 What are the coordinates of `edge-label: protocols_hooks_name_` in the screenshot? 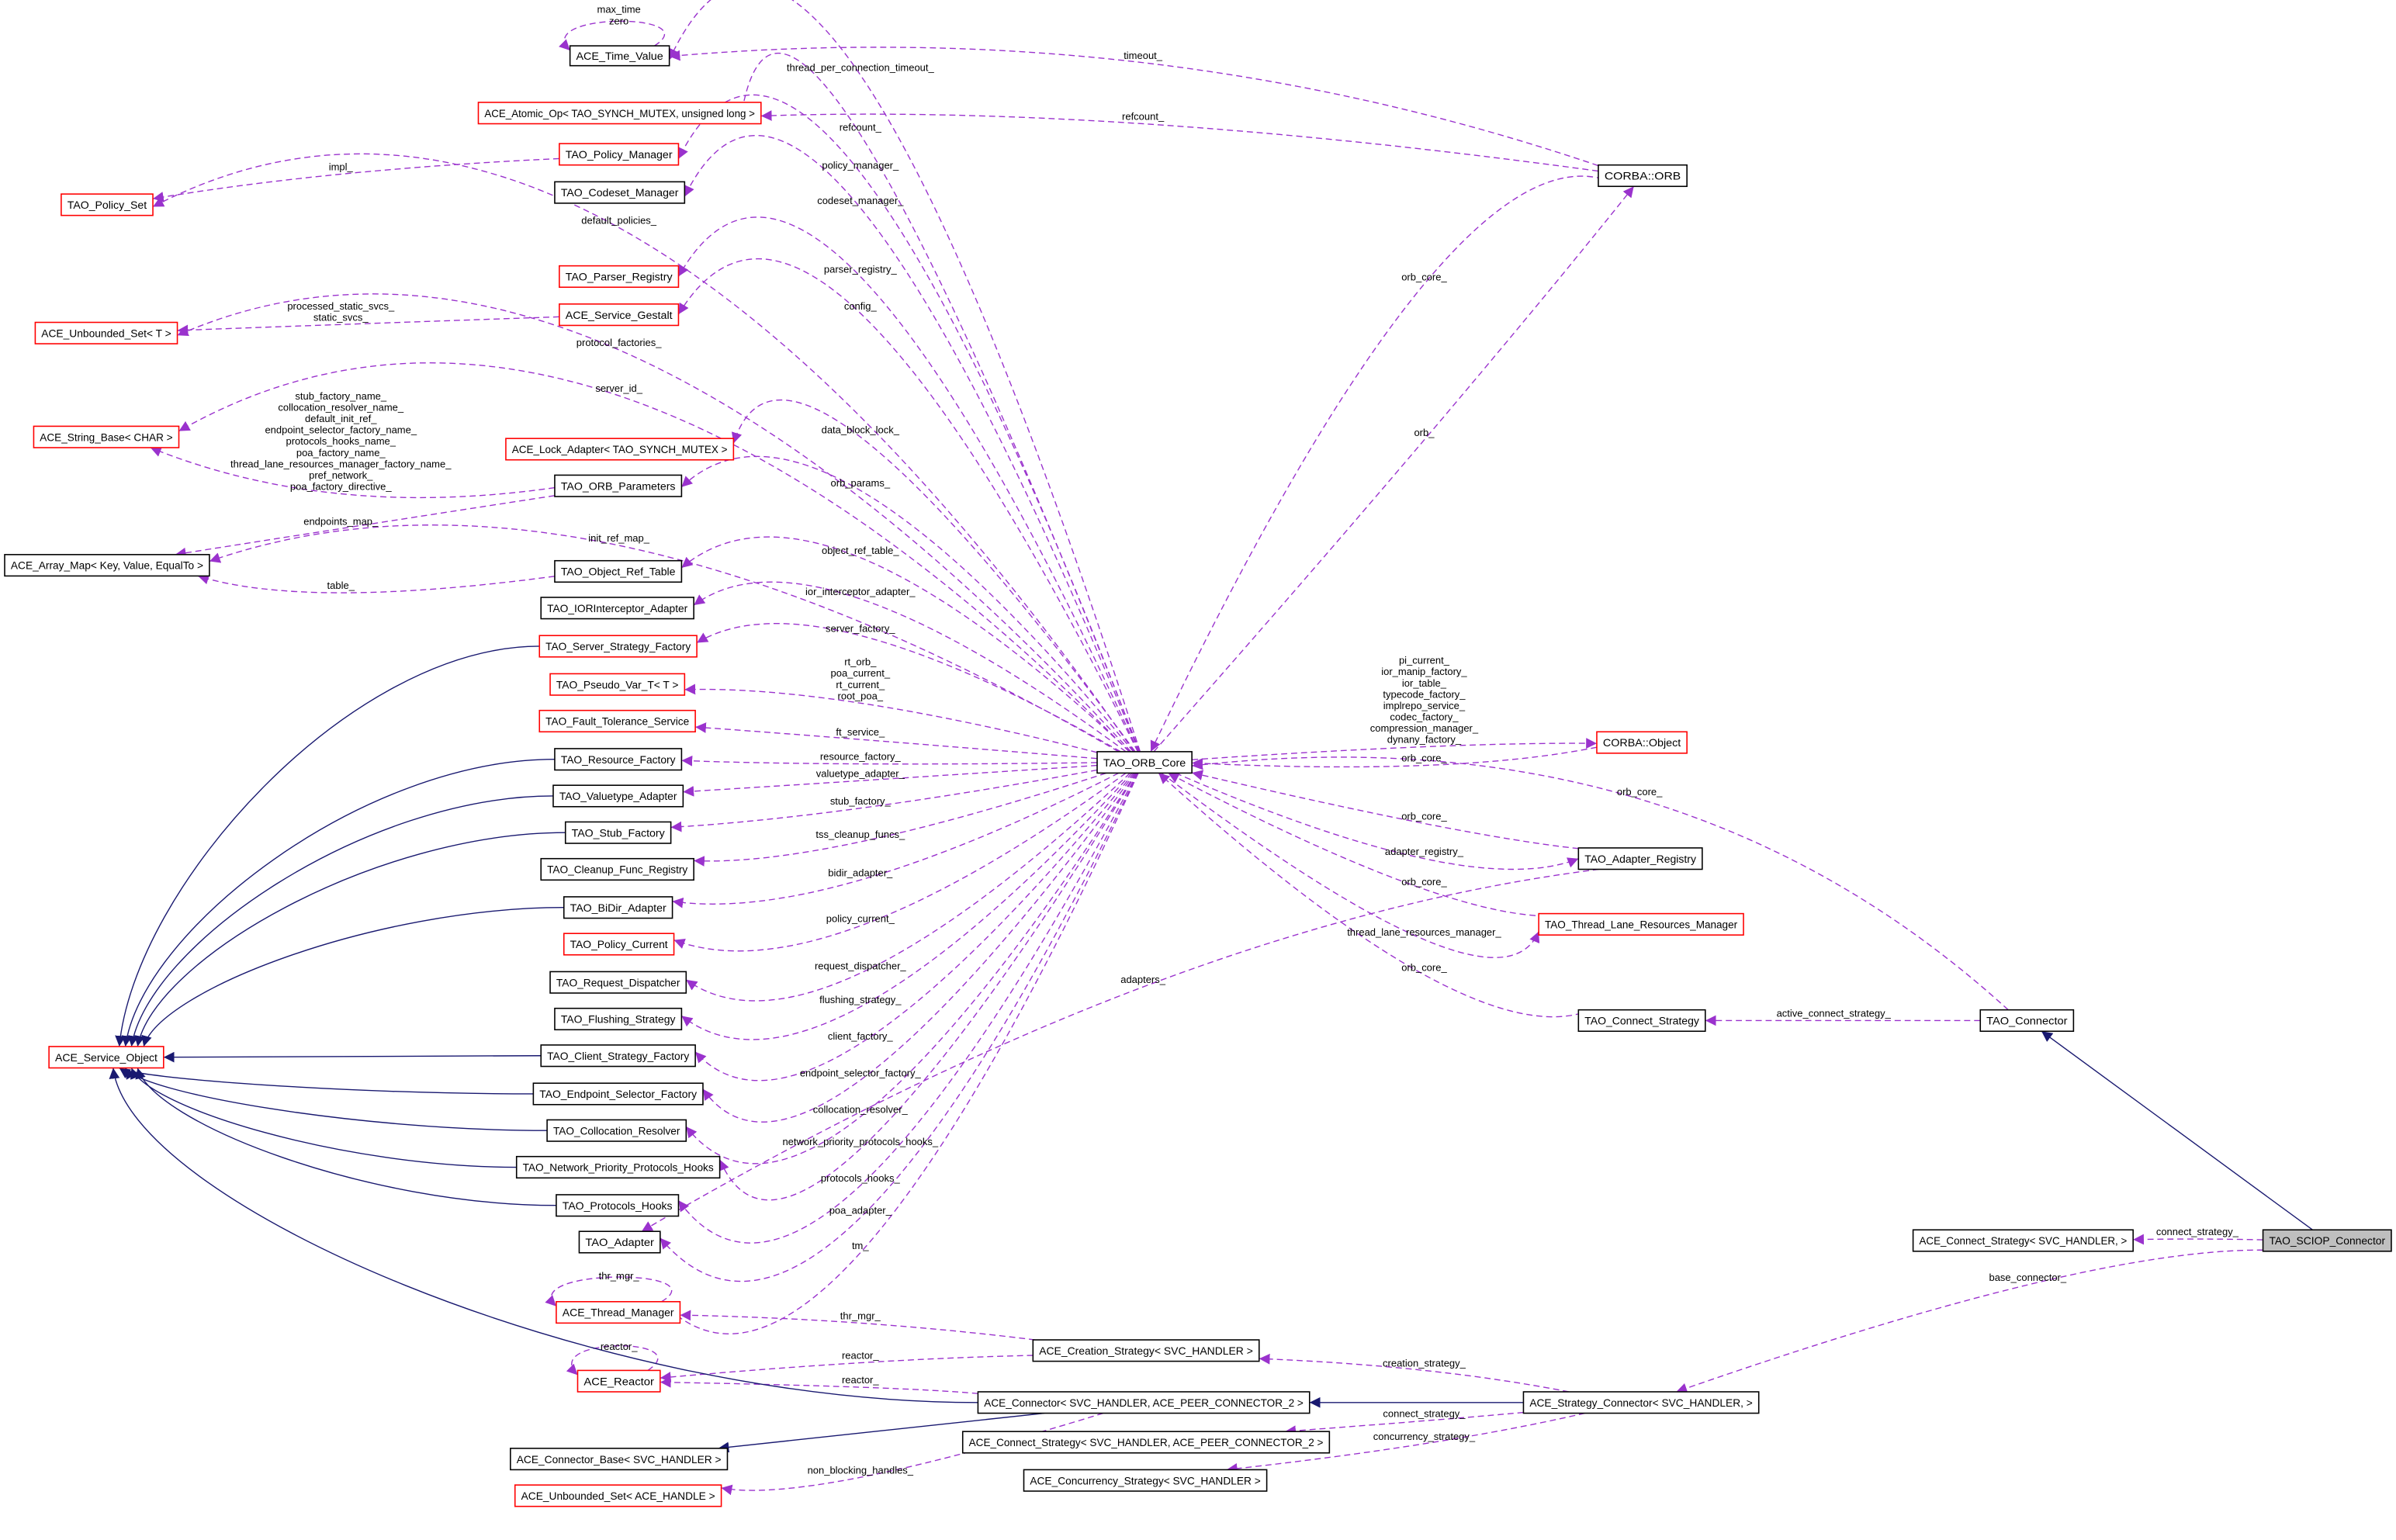 It's located at (341, 441).